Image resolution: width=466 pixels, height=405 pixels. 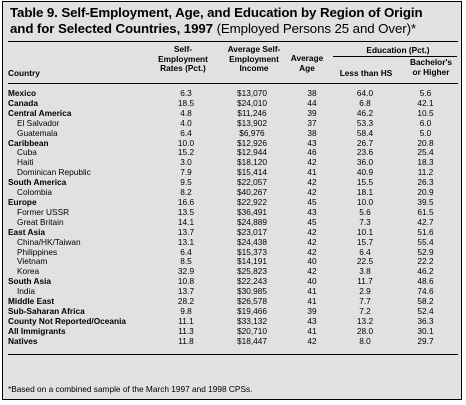 I want to click on header-country: Country, so click(x=24, y=73).